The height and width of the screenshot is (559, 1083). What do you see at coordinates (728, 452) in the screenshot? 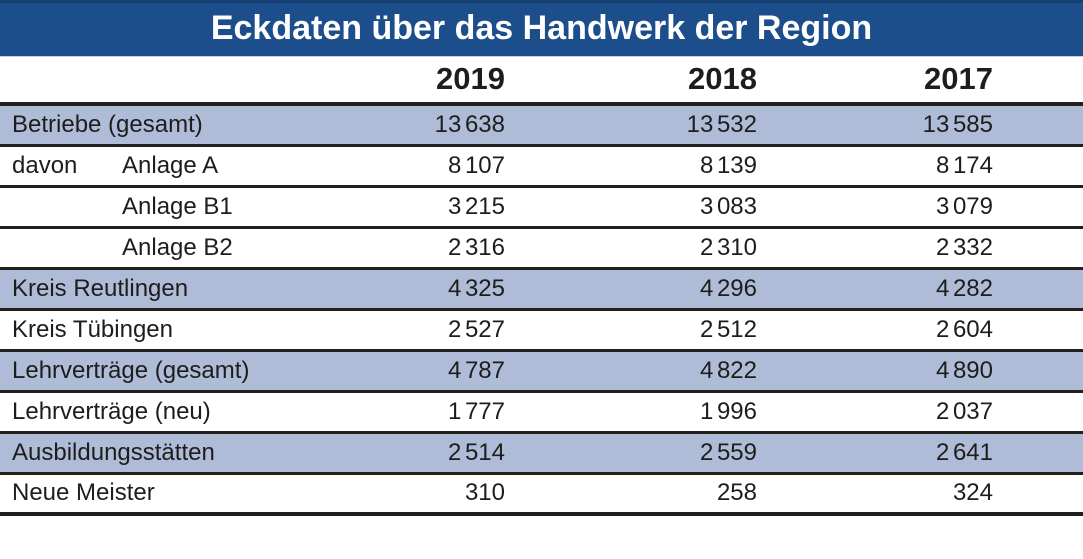
I see `cell-2018: 2 559` at bounding box center [728, 452].